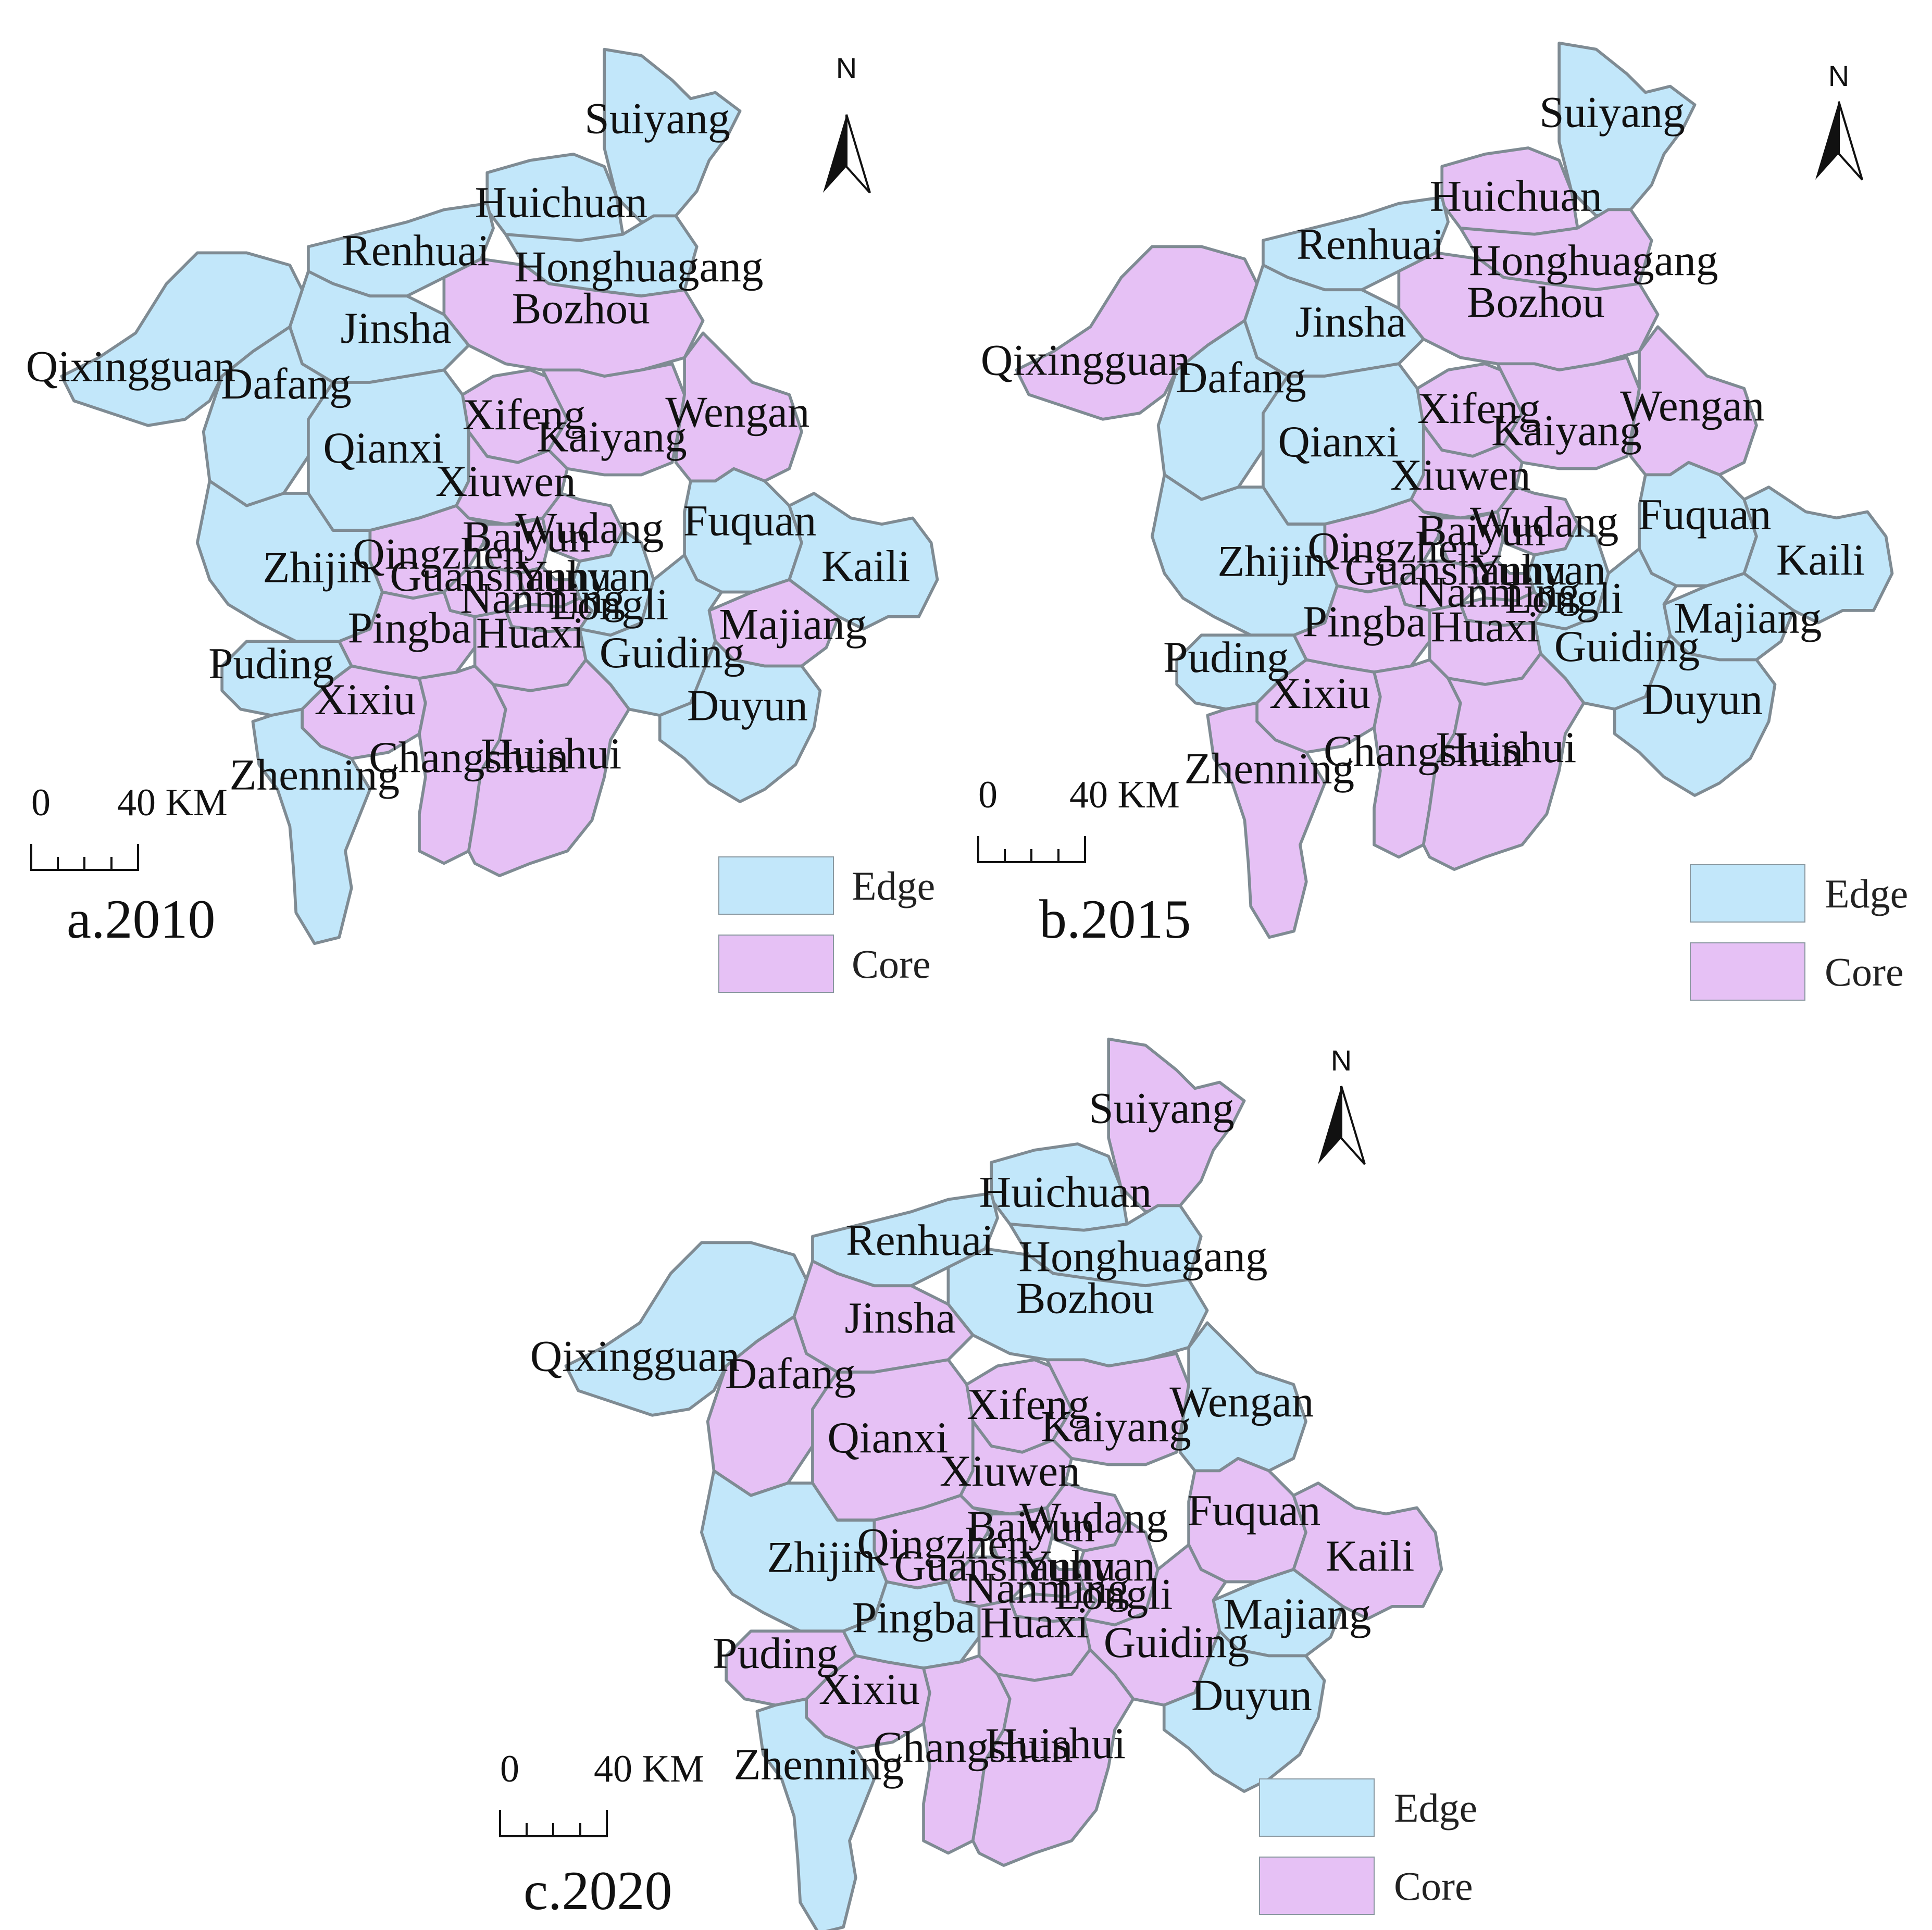 The width and height of the screenshot is (1932, 1930). I want to click on panel-title-2010: a.2010, so click(141, 919).